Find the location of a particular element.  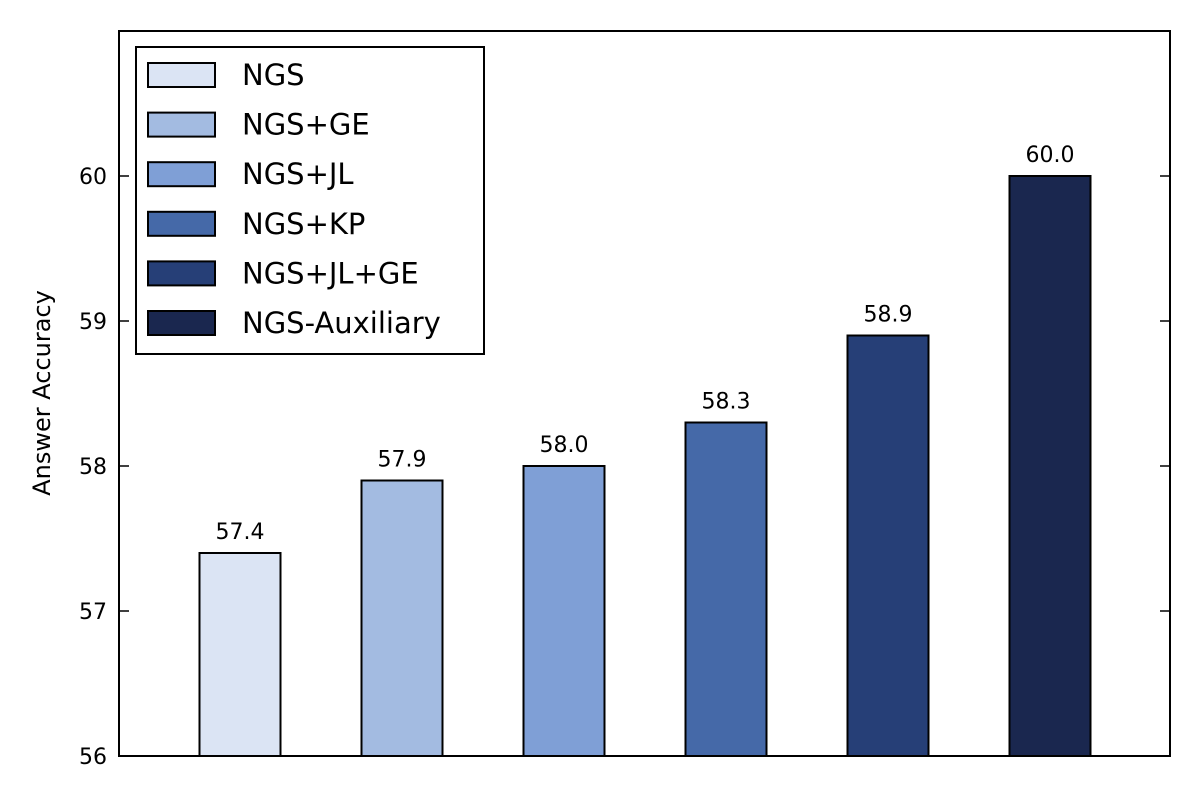

legend-entry-label: NGS is located at coordinates (273, 75).